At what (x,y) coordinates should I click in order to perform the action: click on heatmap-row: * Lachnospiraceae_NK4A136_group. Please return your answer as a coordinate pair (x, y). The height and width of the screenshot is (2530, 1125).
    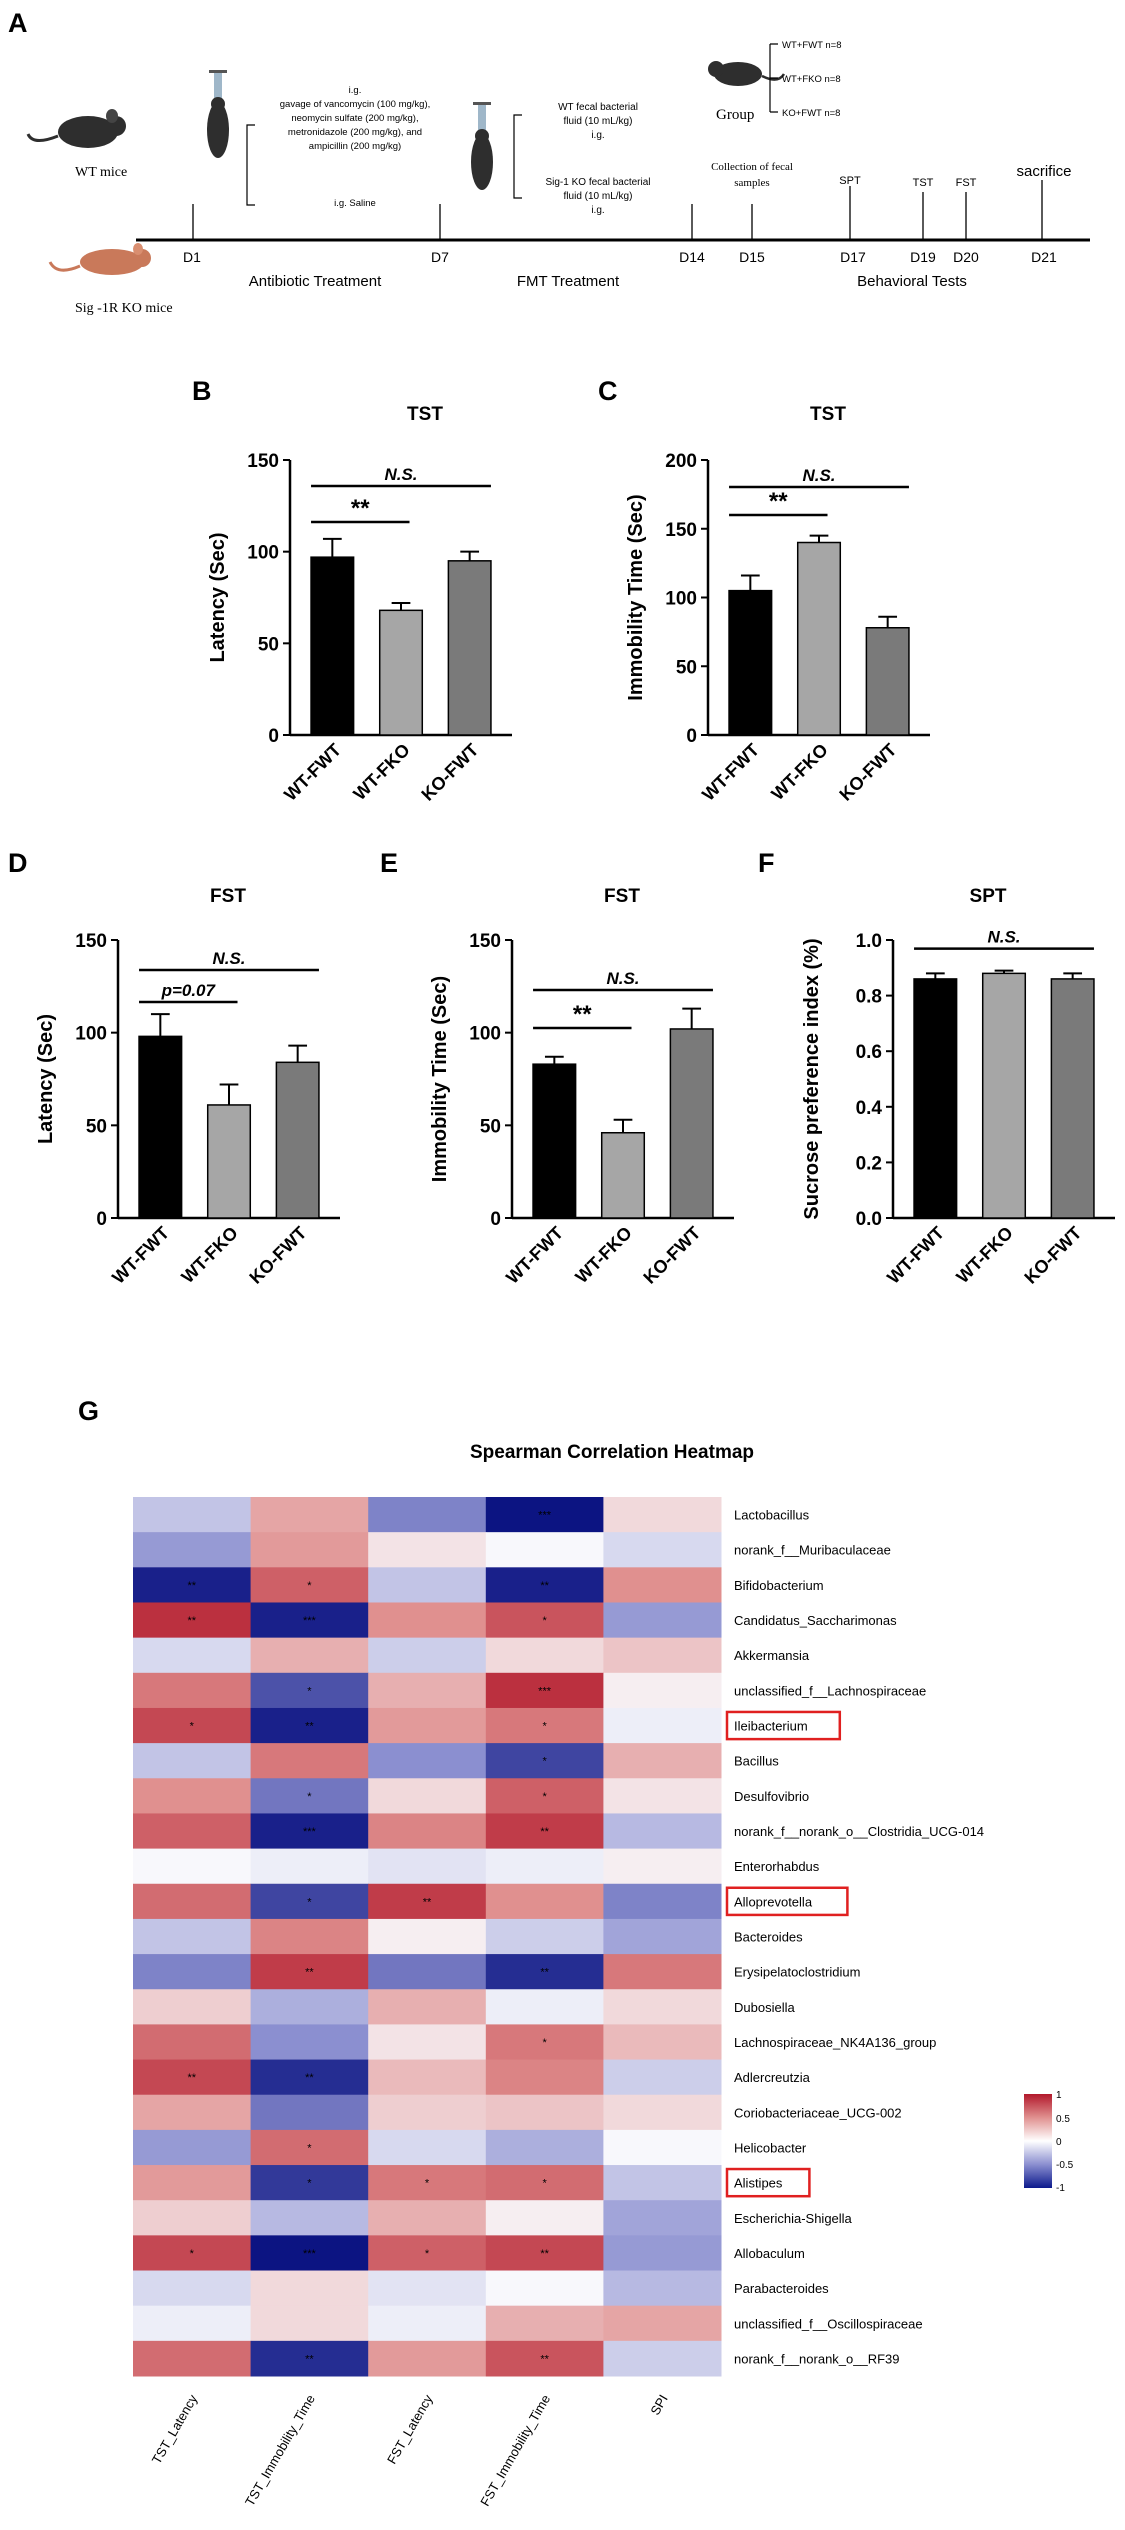
    Looking at the image, I should click on (534, 2042).